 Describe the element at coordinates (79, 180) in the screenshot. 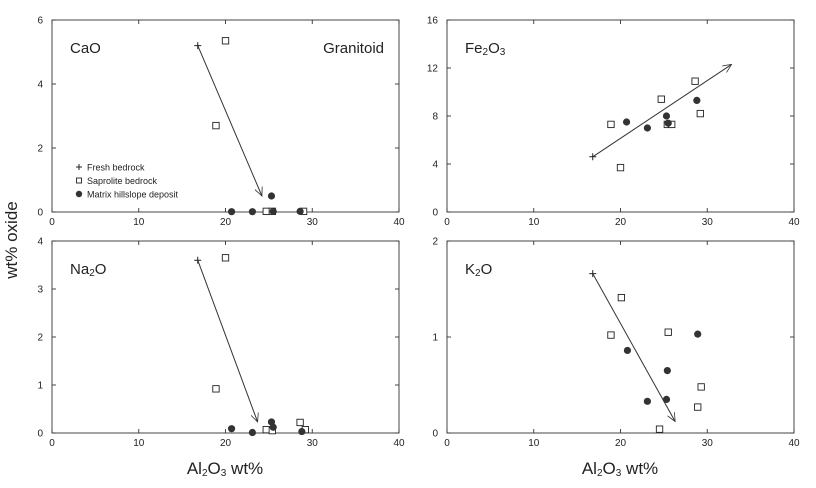

I see `legend-marker-open-square` at that location.